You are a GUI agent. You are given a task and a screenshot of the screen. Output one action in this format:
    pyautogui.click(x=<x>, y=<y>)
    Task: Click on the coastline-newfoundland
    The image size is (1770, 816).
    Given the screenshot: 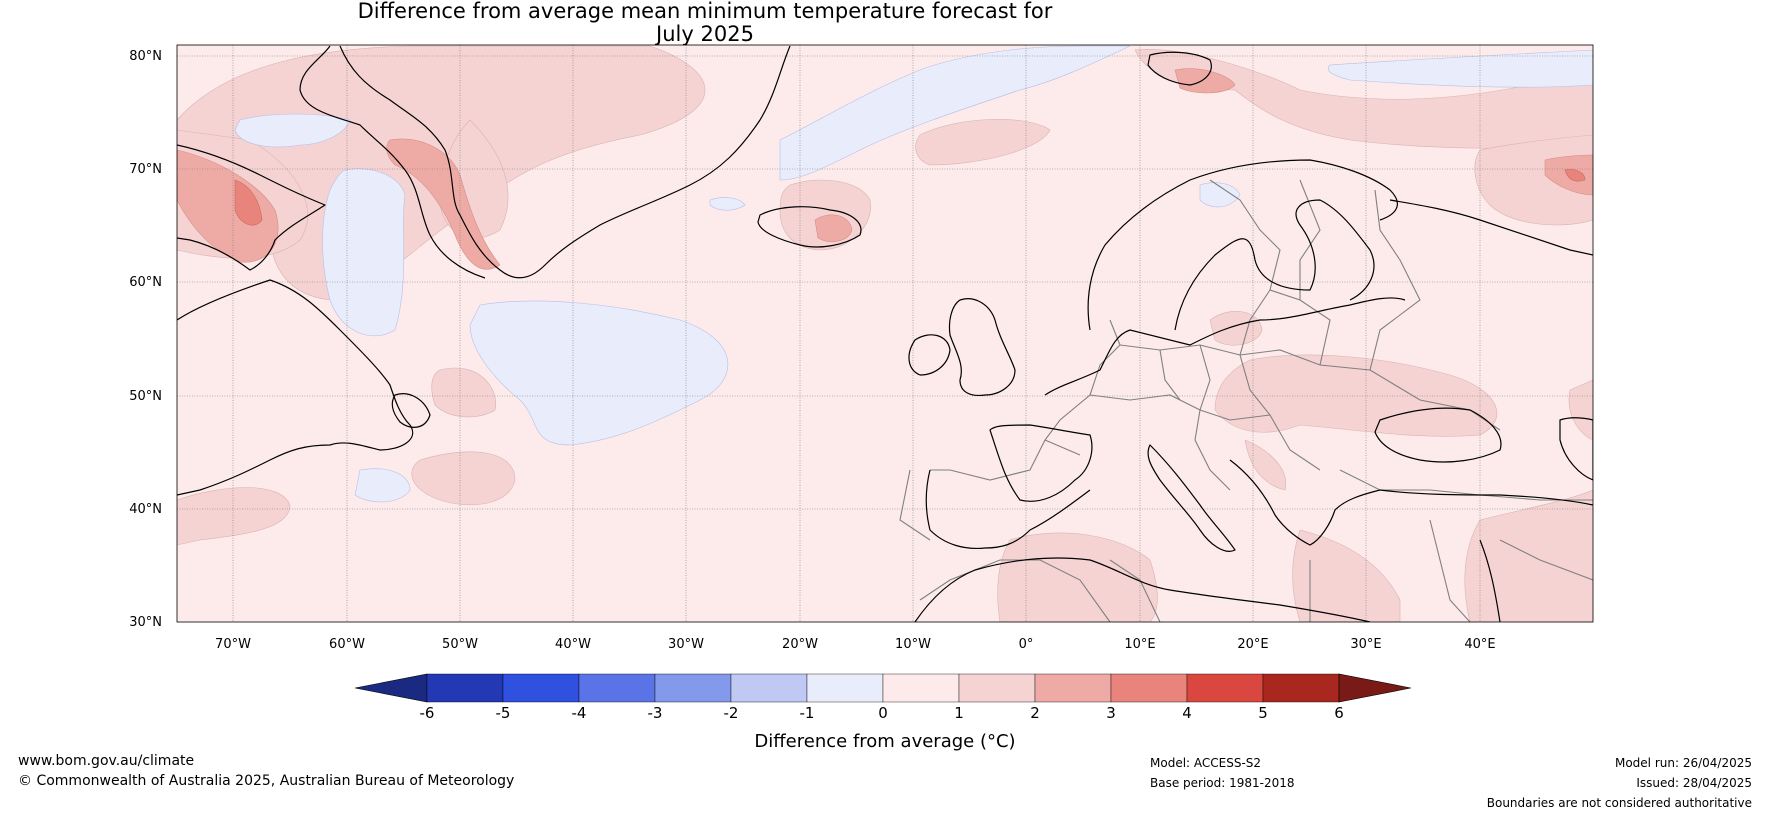 What is the action you would take?
    pyautogui.click(x=411, y=410)
    